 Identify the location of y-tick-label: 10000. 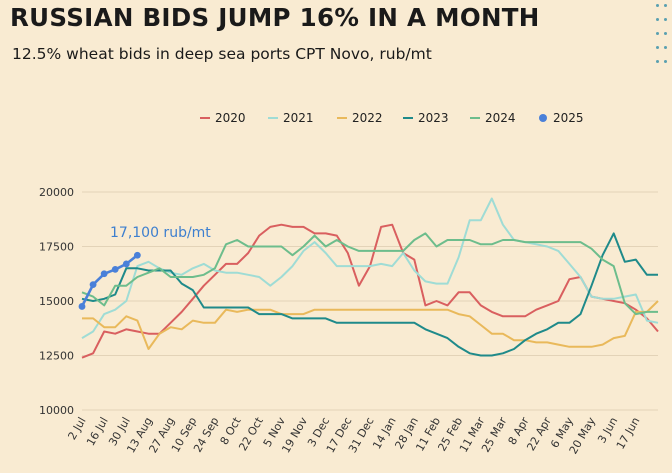
(56, 410).